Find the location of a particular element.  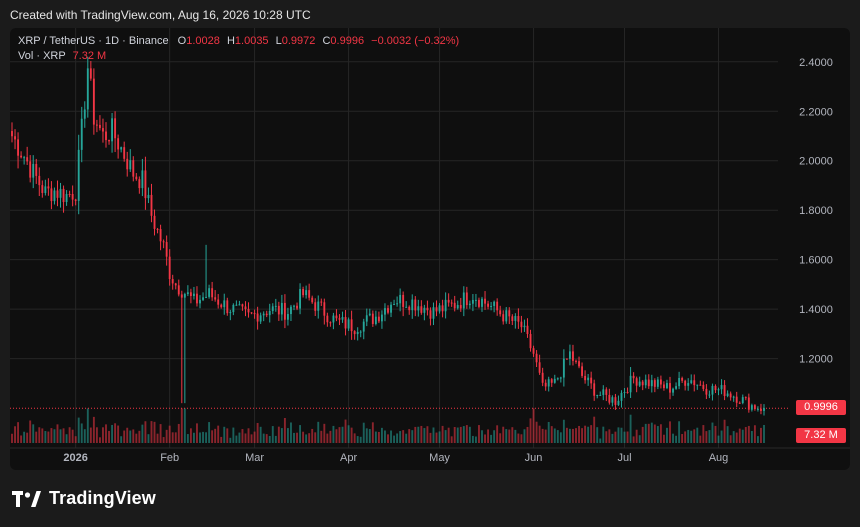

legend-volume-row: Vol · XRP 7.32 M is located at coordinates (240, 56).